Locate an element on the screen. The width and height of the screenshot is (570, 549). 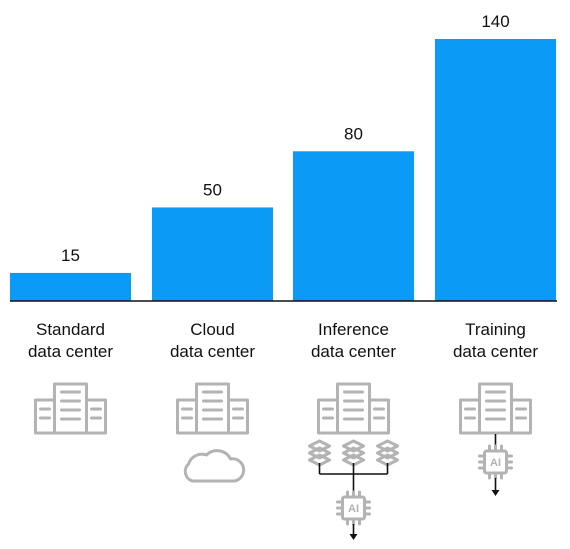
category-label-2-line-2: data center is located at coordinates (212, 351).